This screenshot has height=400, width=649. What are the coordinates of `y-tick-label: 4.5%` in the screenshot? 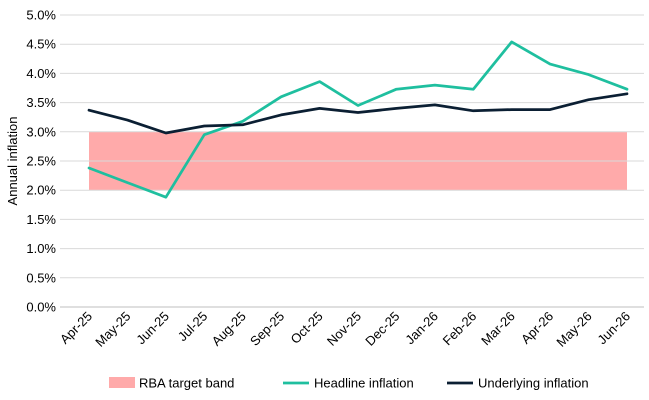 It's located at (41, 44).